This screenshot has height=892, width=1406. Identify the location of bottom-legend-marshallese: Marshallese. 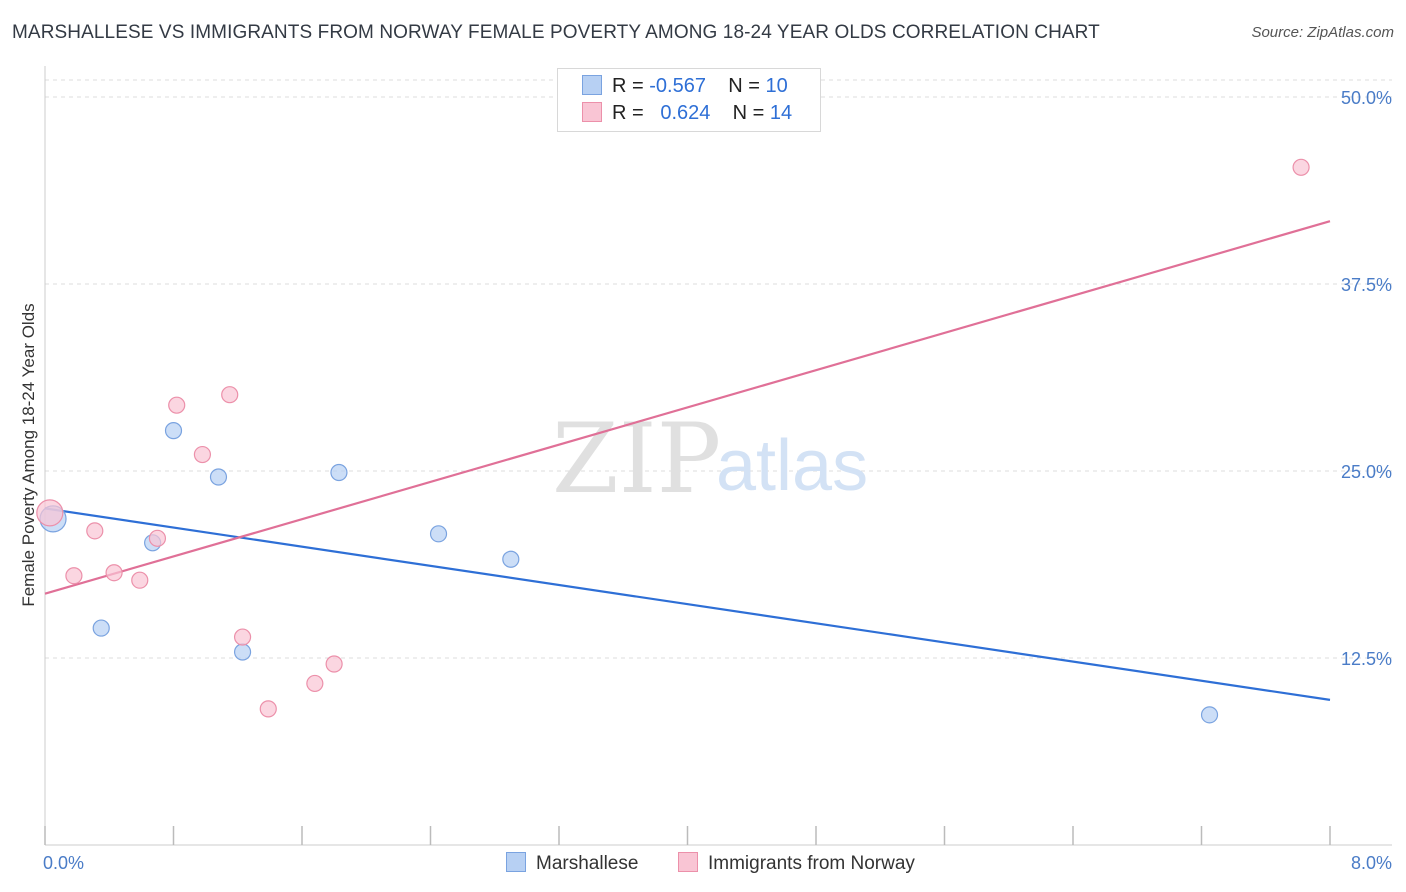
(572, 863).